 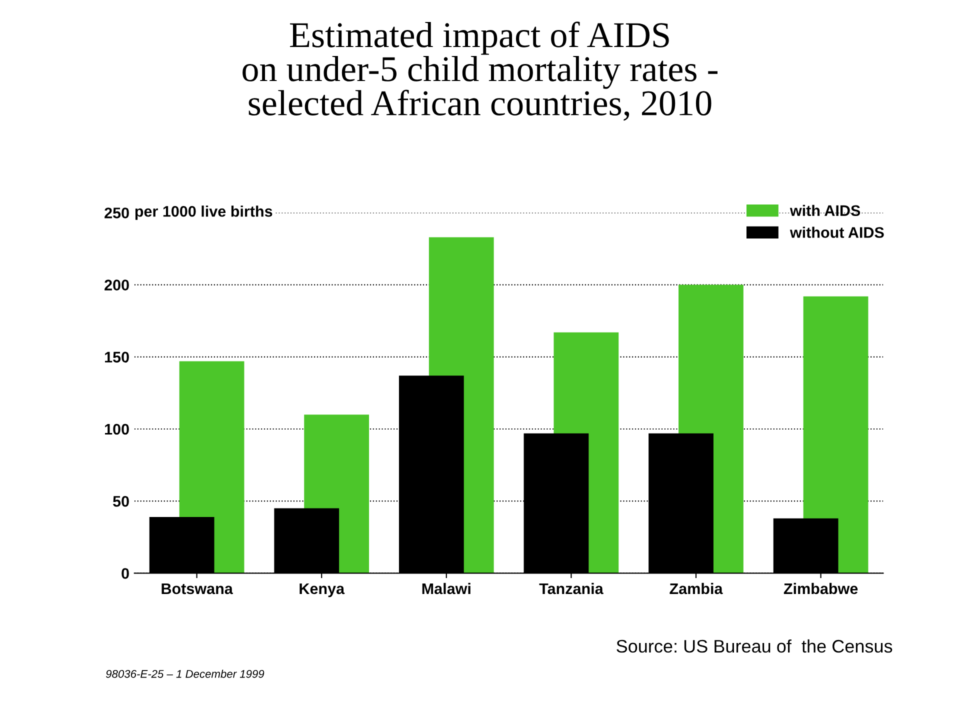 What do you see at coordinates (121, 501) in the screenshot?
I see `y-tick-label: 50` at bounding box center [121, 501].